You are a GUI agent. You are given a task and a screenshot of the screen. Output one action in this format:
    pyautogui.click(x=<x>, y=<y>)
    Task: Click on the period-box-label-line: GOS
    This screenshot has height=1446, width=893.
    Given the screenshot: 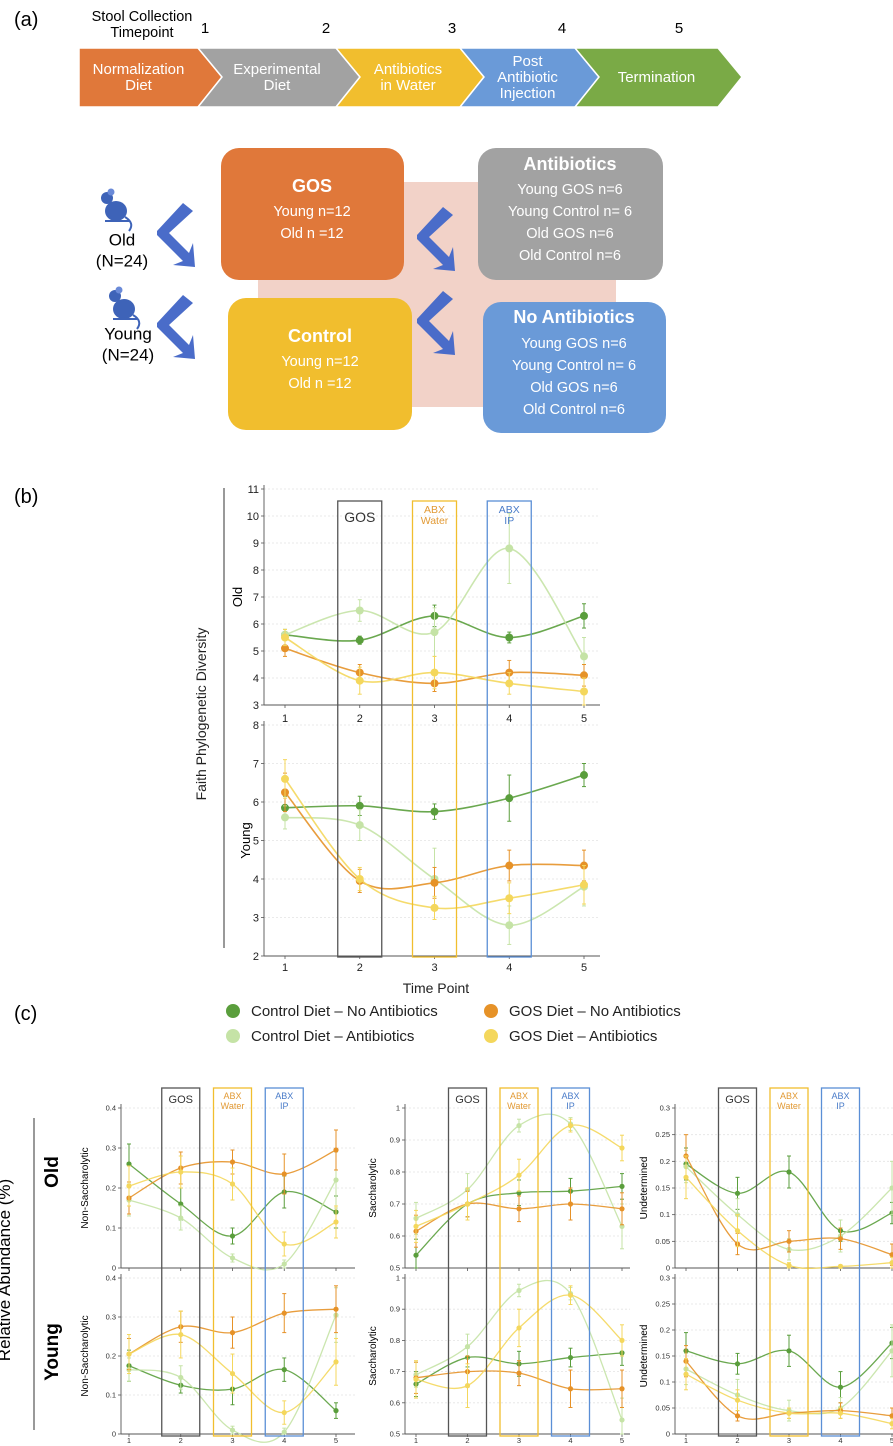 What is the action you would take?
    pyautogui.click(x=359, y=517)
    